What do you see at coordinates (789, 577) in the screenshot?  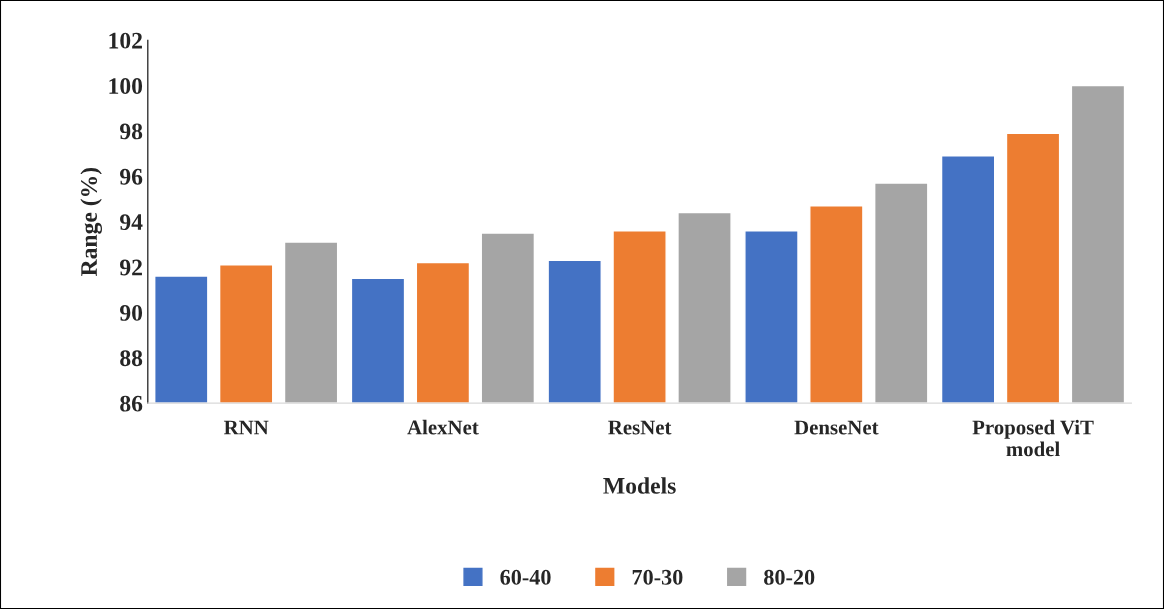 I see `legend-label: 80-20` at bounding box center [789, 577].